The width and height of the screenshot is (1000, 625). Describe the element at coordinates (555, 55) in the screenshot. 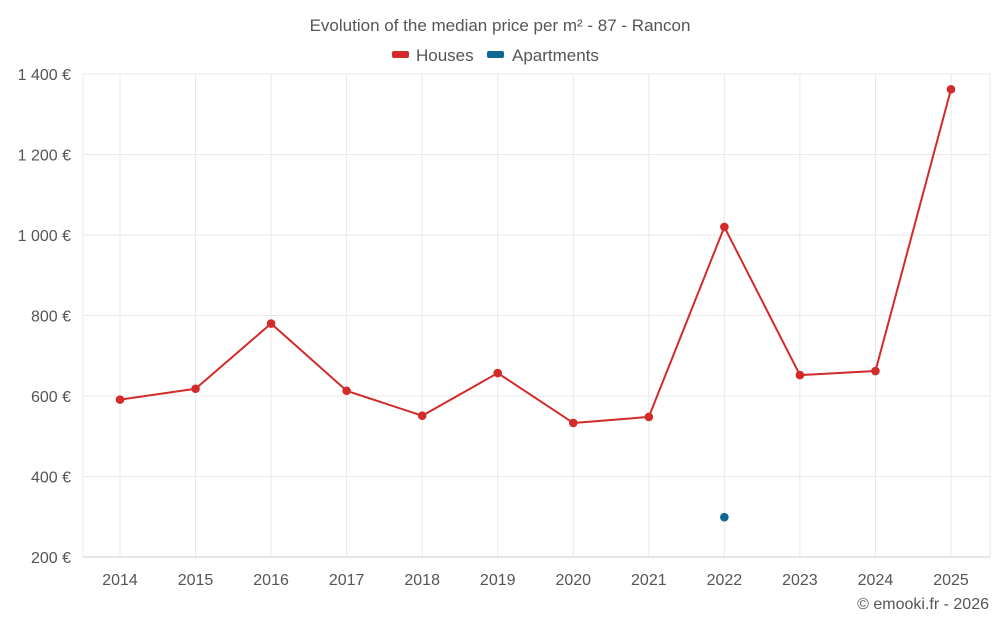

I see `legend-label-apartments: Apartments` at that location.